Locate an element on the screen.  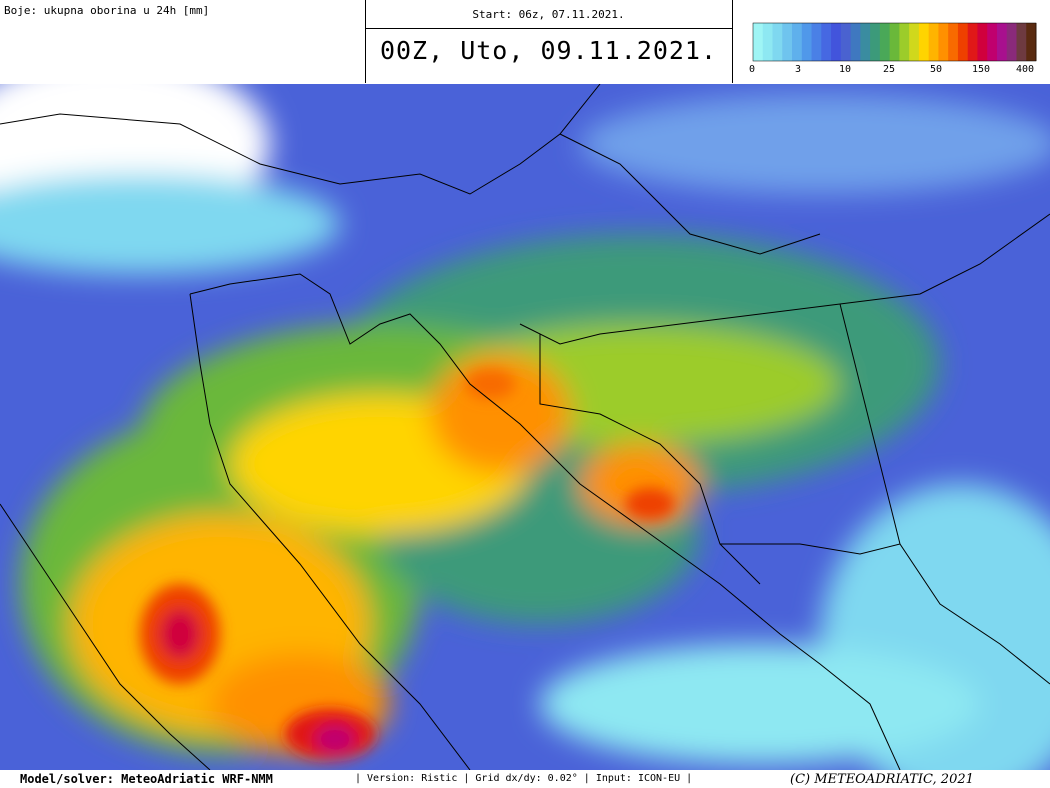
colorbar-label: 150 is located at coordinates (981, 69).